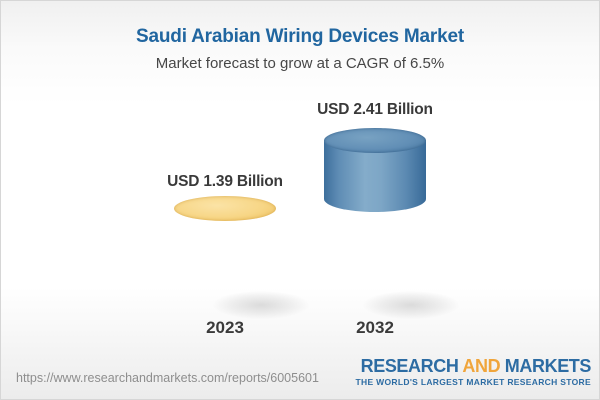 The height and width of the screenshot is (400, 600). Describe the element at coordinates (411, 305) in the screenshot. I see `bar-2032-shadow` at that location.